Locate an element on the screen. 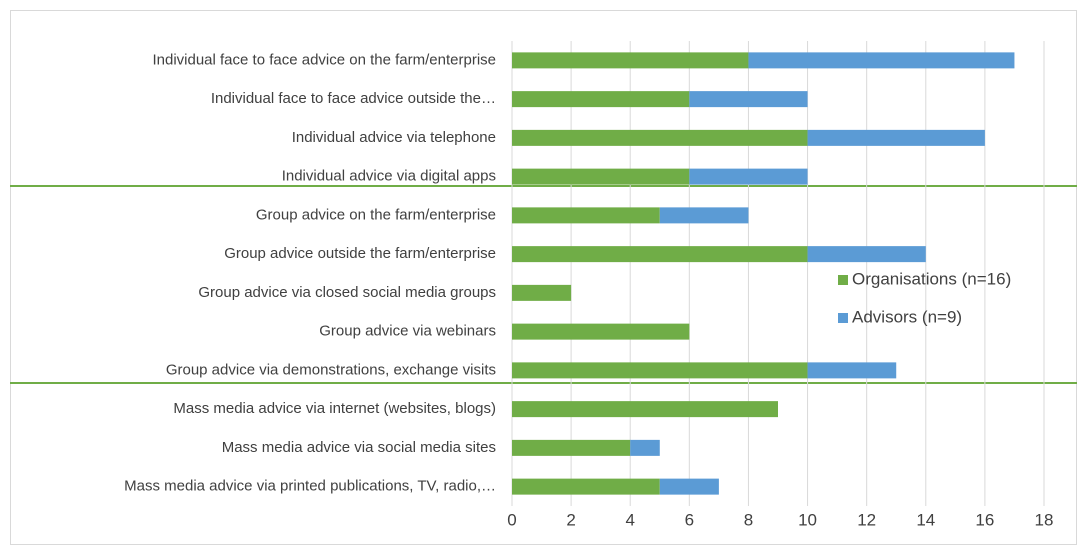 Image resolution: width=1077 pixels, height=545 pixels. x-tick-label: 2 is located at coordinates (570, 519).